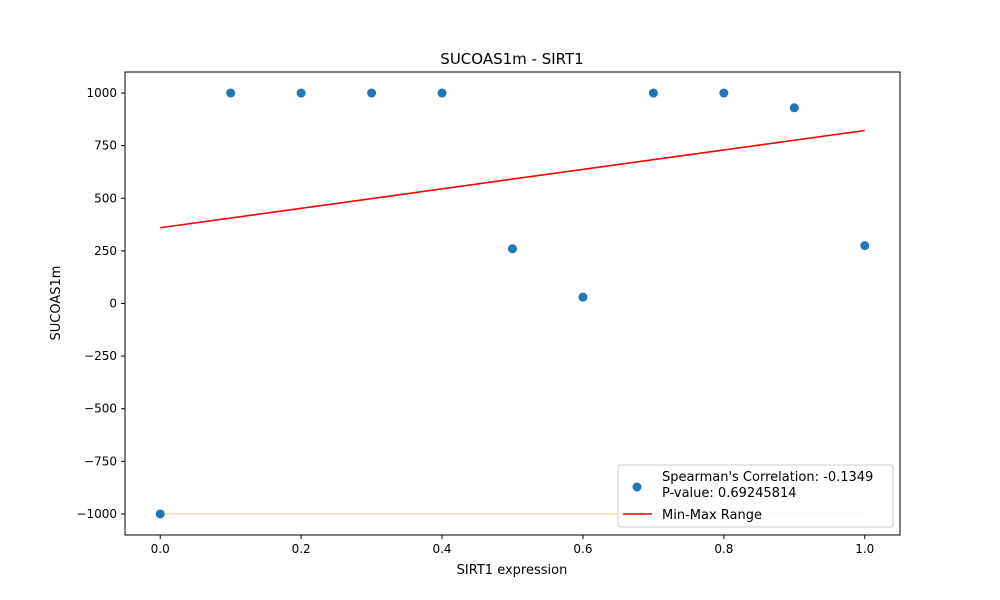 This screenshot has width=1000, height=600. I want to click on legend-label: P-value: 0.69245814, so click(729, 493).